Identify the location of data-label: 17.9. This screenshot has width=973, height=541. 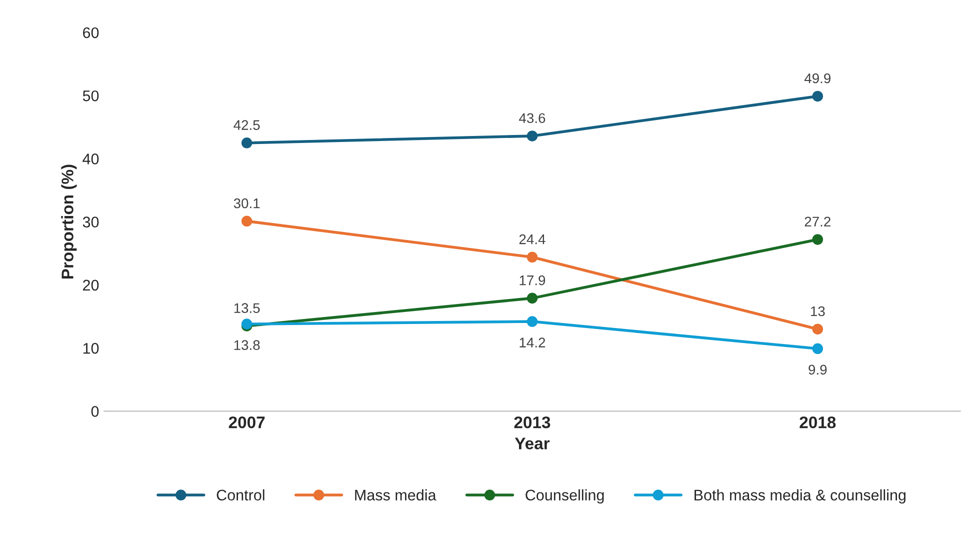
(533, 280).